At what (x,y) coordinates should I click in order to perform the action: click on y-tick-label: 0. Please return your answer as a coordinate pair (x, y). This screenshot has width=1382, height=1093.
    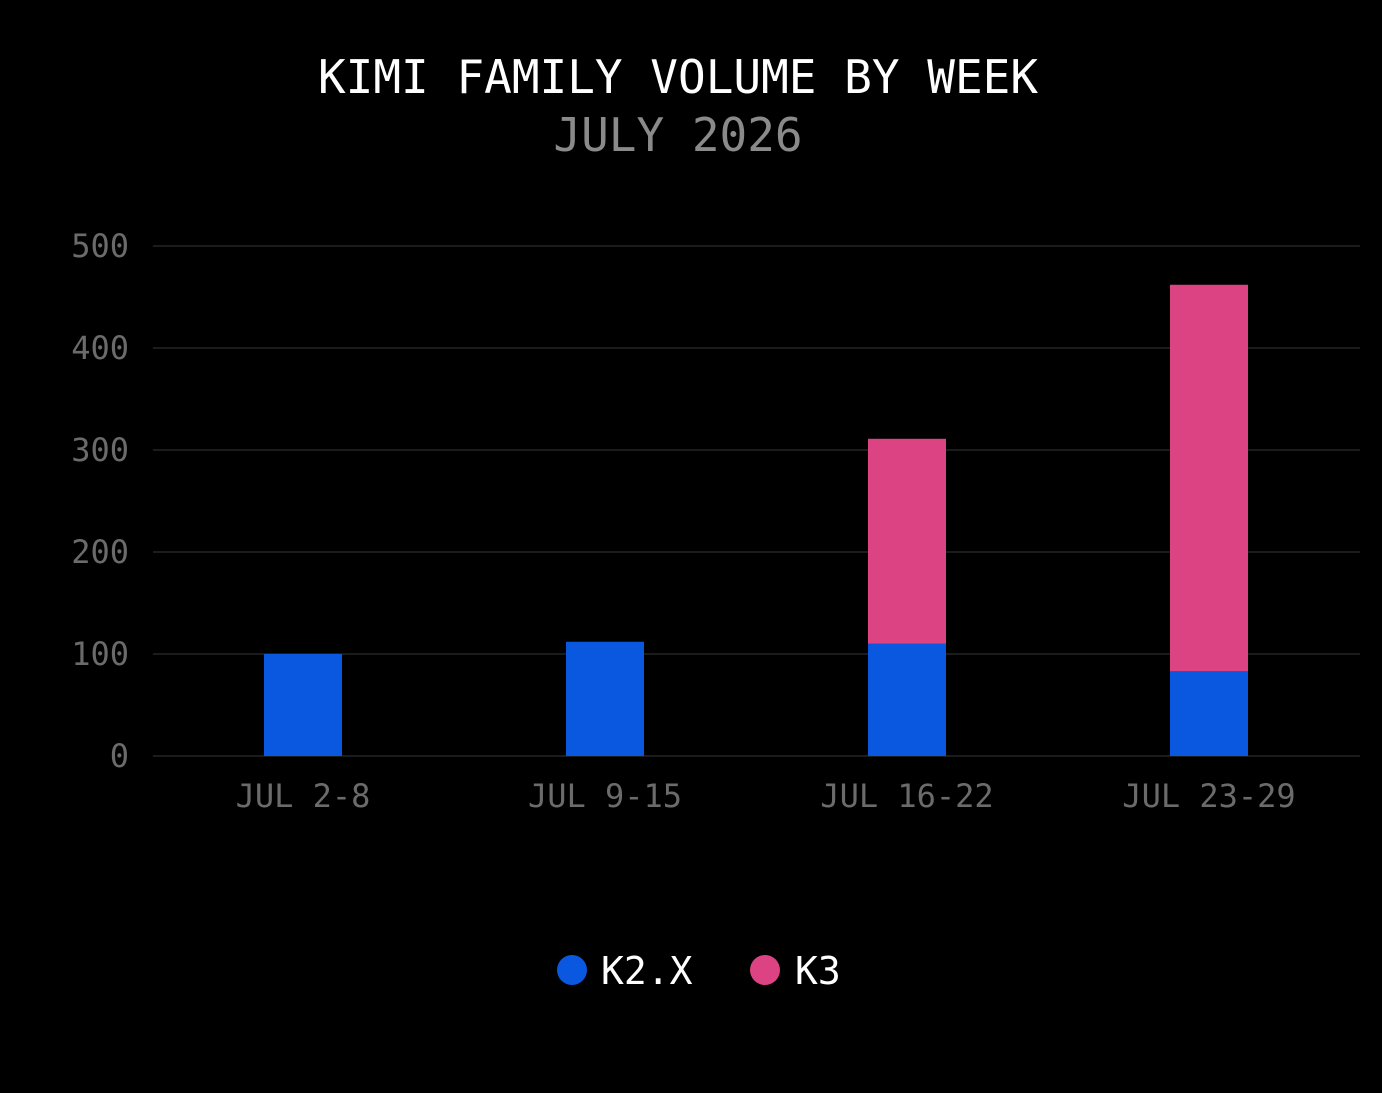
    Looking at the image, I should click on (119, 756).